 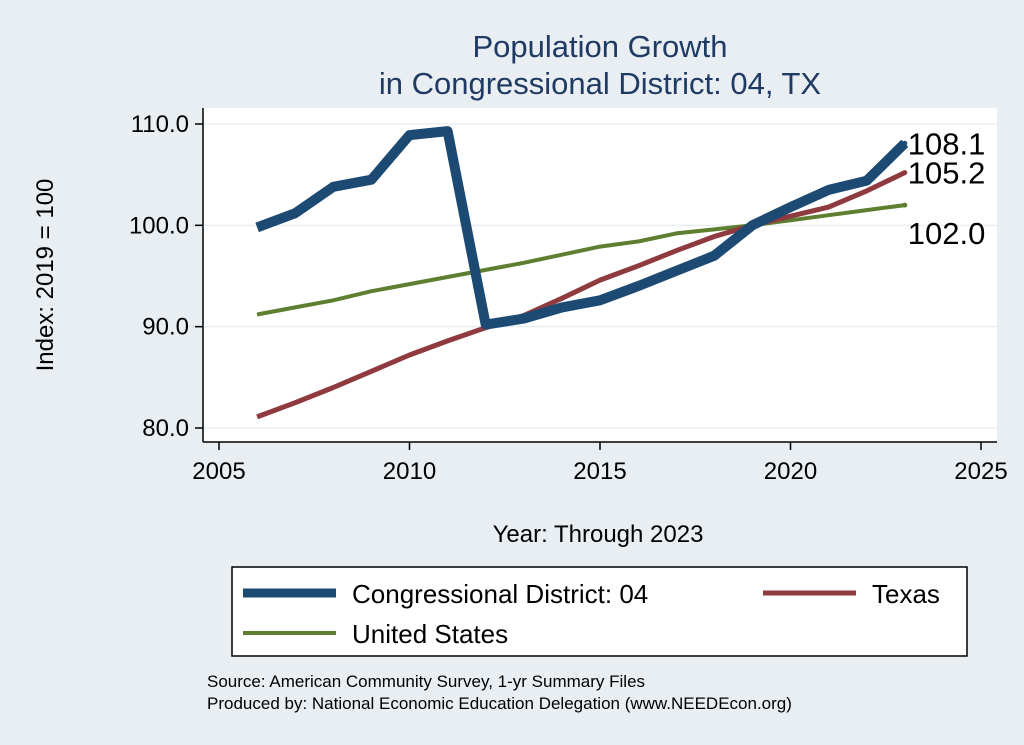 I want to click on y-tick-label: 80.0, so click(x=165, y=428).